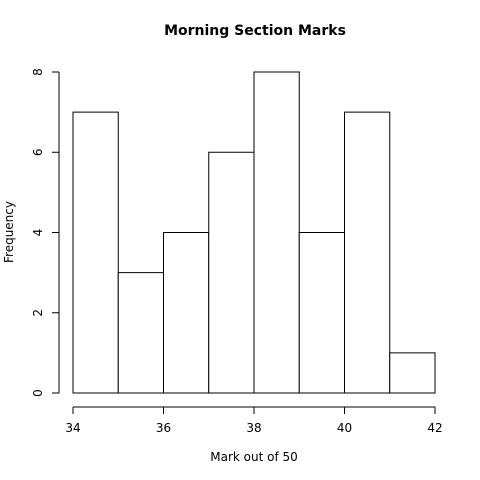 This screenshot has height=480, width=480. What do you see at coordinates (38, 72) in the screenshot?
I see `y-tick-label: 8` at bounding box center [38, 72].